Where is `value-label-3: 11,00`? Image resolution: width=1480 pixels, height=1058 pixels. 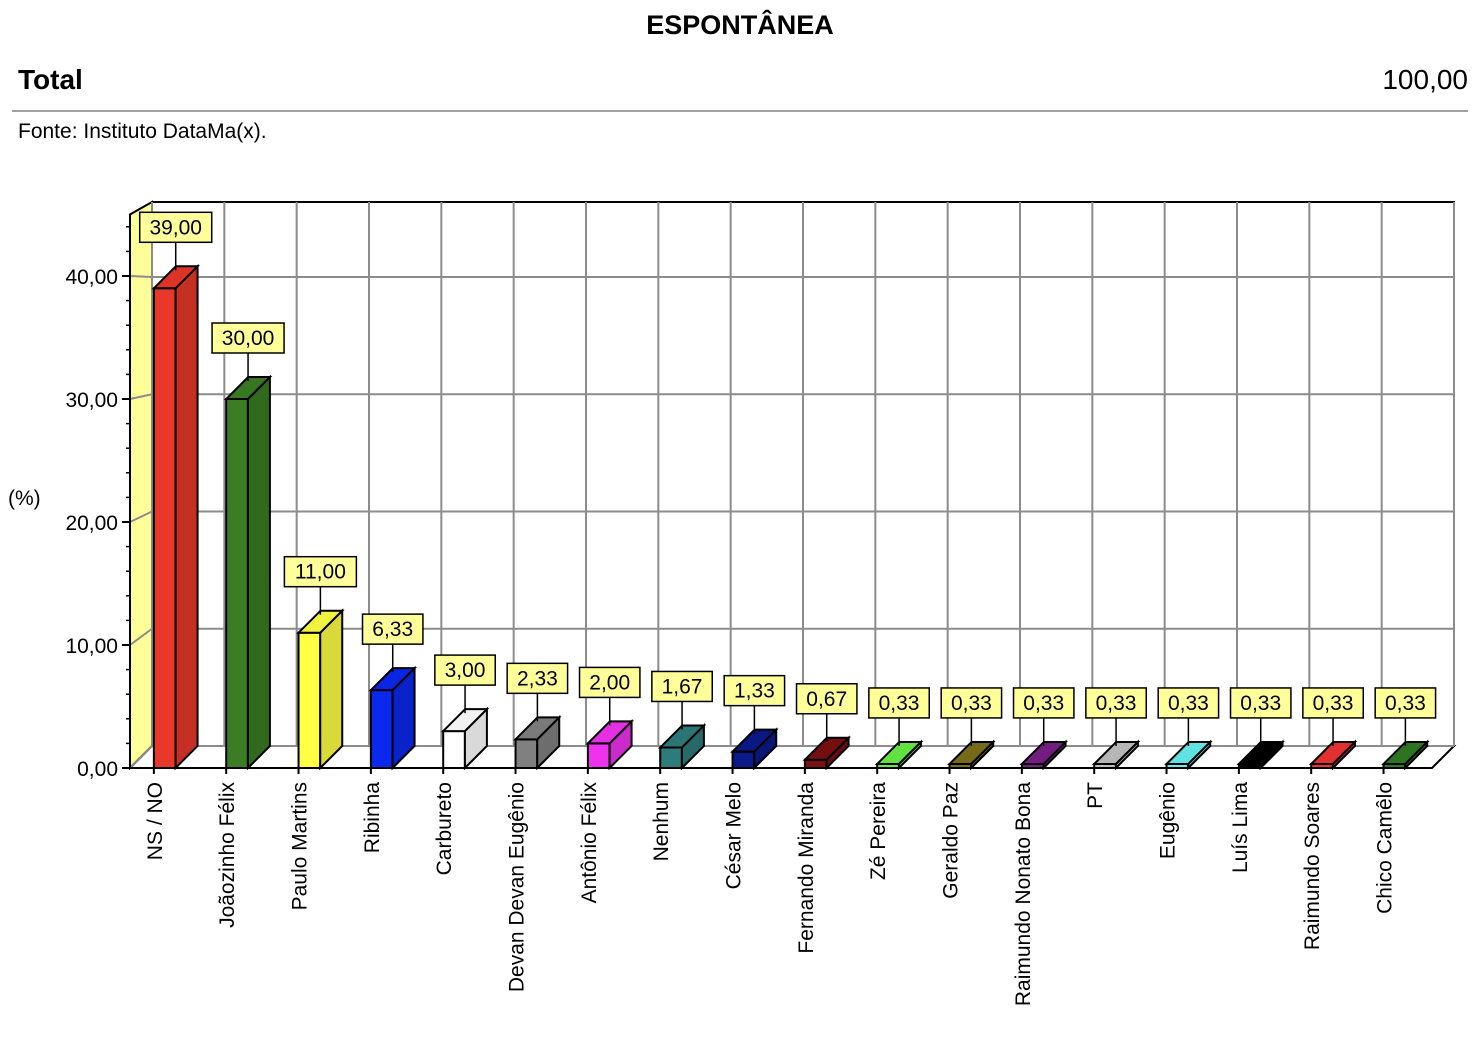
value-label-3: 11,00 is located at coordinates (320, 585).